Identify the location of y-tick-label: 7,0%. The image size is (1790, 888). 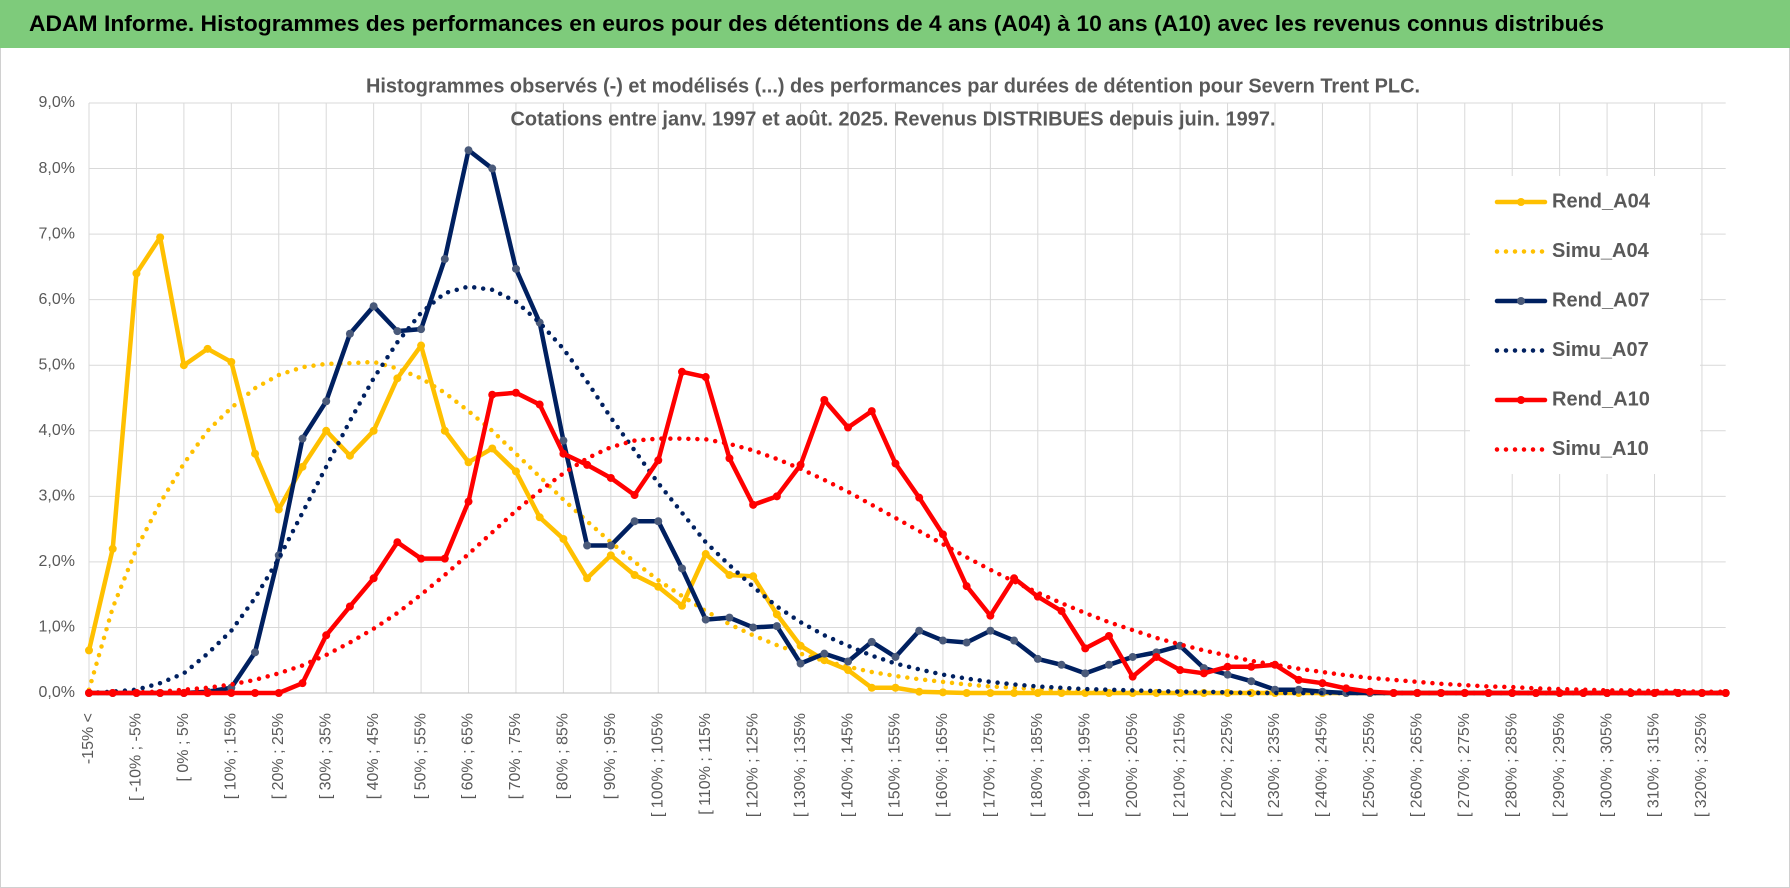
(57, 233).